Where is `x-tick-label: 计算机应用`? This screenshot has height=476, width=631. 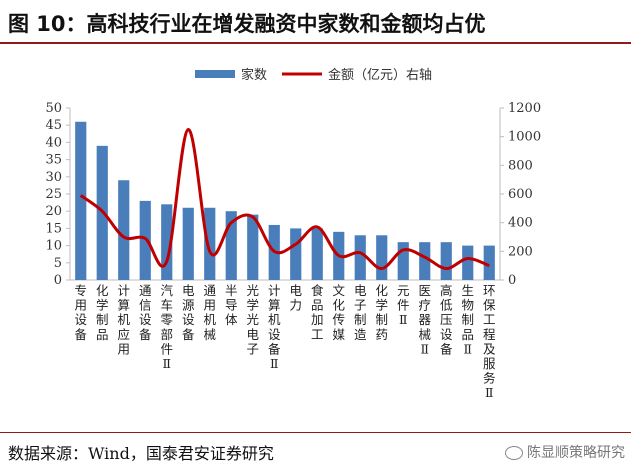
x-tick-label: 计算机应用 is located at coordinates (123, 319).